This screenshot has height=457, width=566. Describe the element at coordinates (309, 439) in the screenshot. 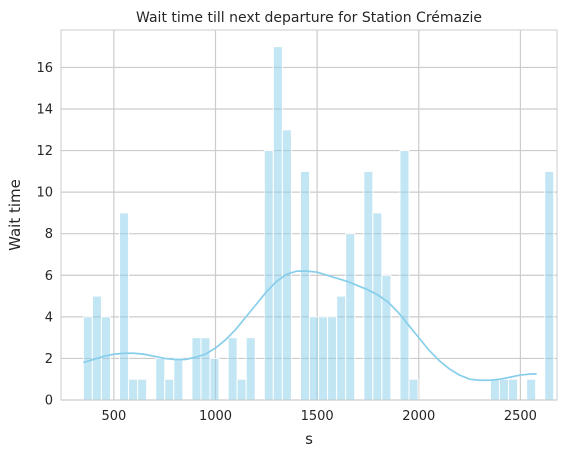

I see `x-axis-label: s` at that location.